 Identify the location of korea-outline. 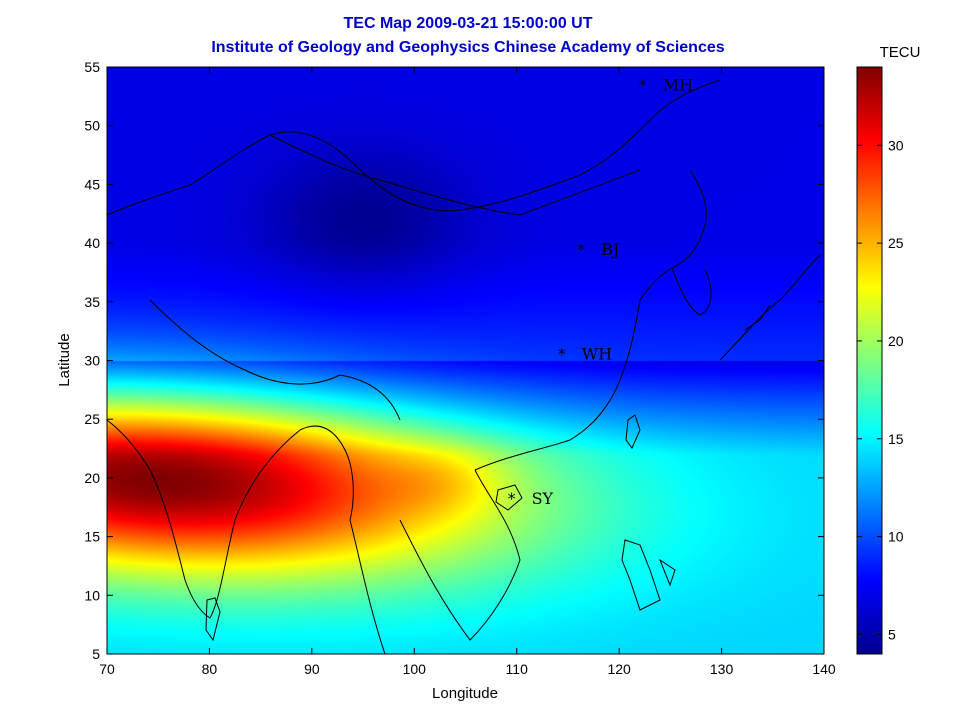
(691, 291).